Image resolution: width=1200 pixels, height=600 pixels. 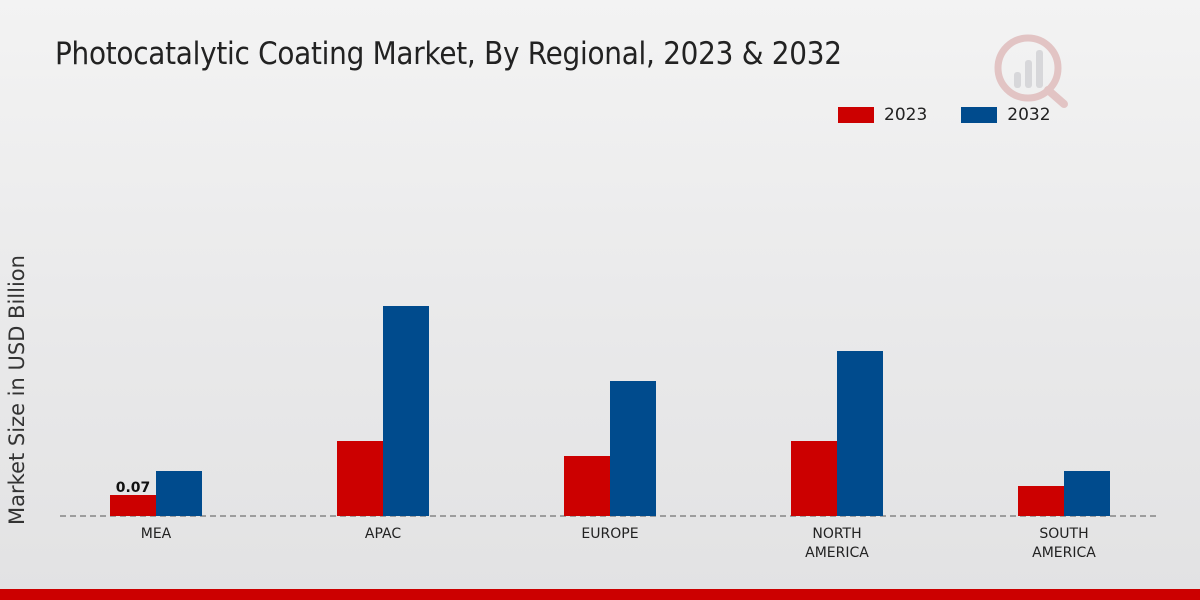 What do you see at coordinates (179, 493) in the screenshot?
I see `bar-2032-mea` at bounding box center [179, 493].